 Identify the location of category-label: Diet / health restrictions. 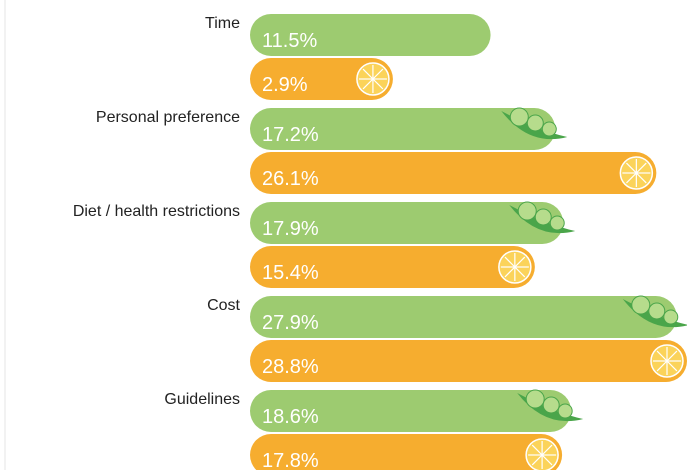
(156, 211).